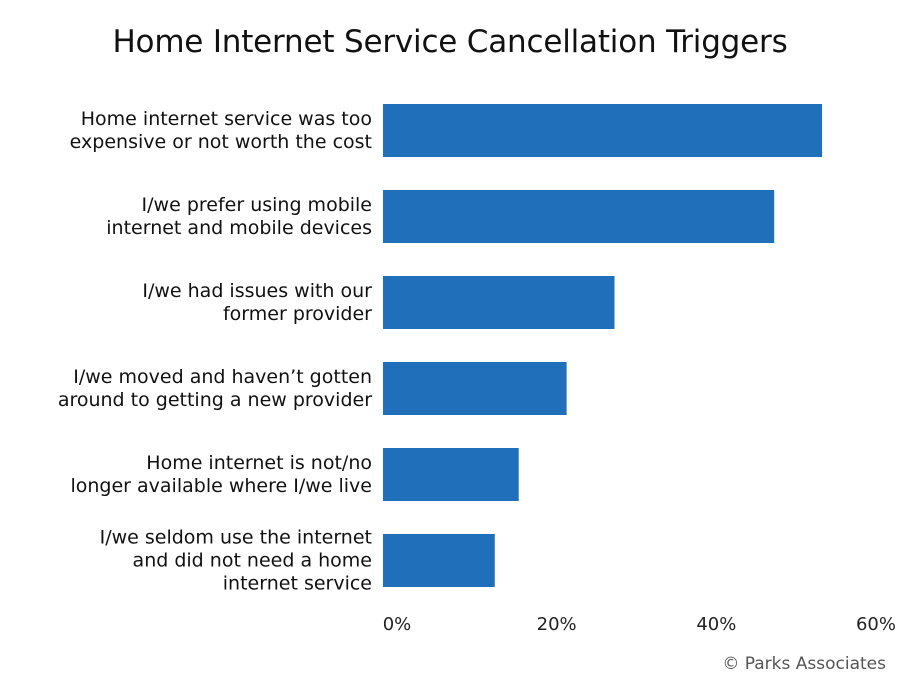  What do you see at coordinates (221, 142) in the screenshot?
I see `category-label-line: expensive or not worth the cost` at bounding box center [221, 142].